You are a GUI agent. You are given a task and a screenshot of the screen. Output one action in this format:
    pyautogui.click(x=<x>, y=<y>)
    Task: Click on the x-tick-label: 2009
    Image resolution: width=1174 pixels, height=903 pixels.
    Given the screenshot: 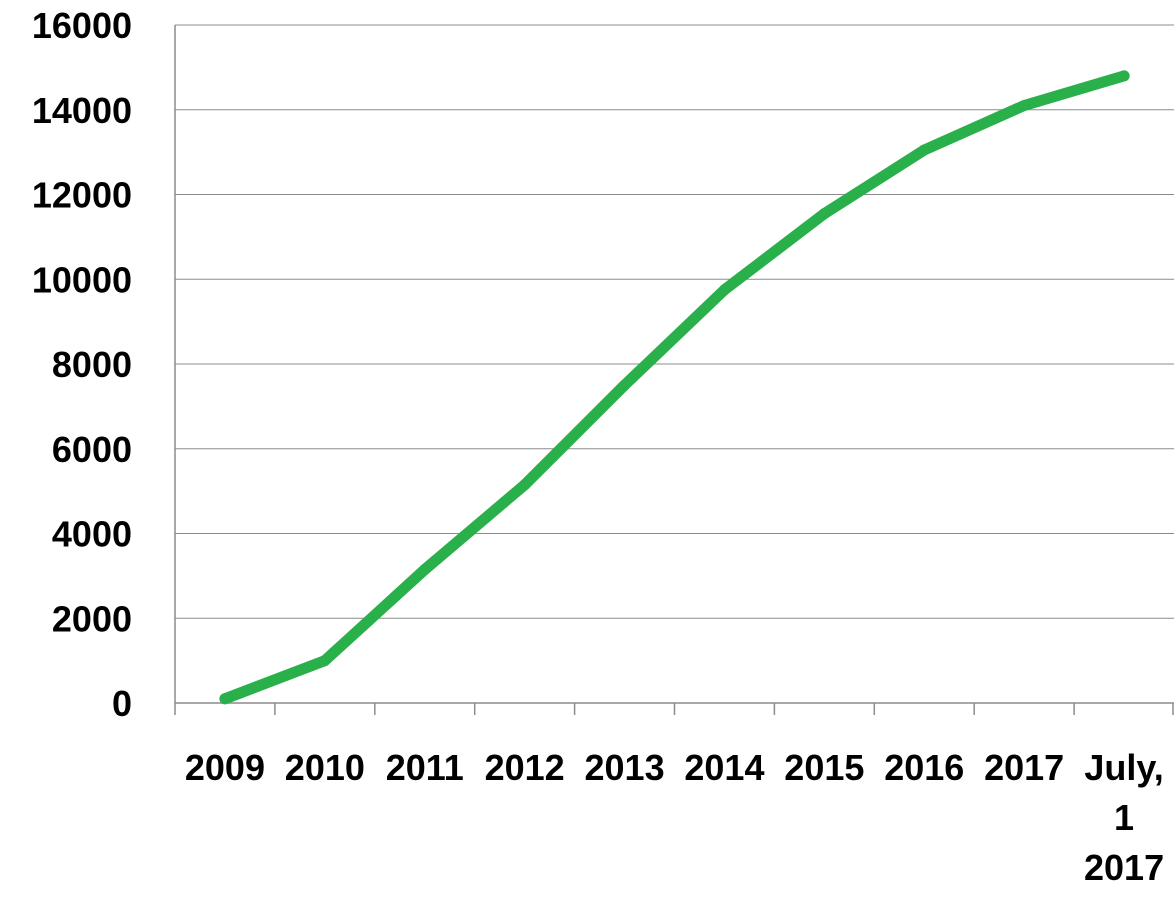 What is the action you would take?
    pyautogui.click(x=225, y=767)
    